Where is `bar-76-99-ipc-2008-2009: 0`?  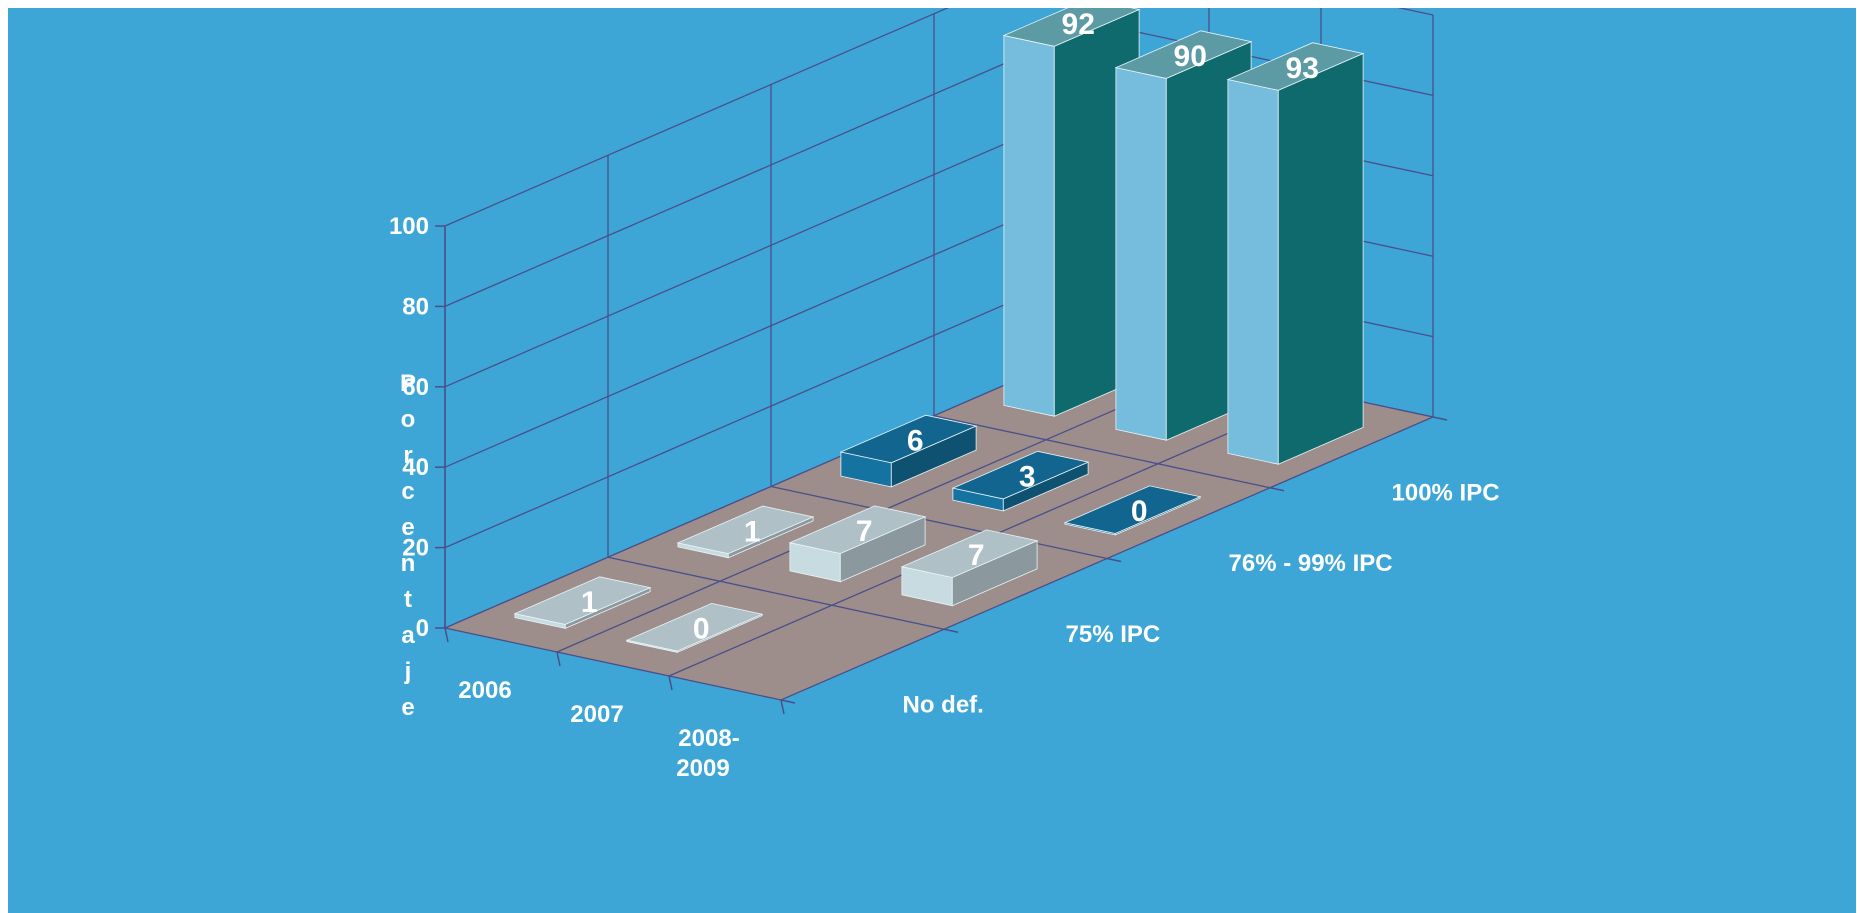 bar-76-99-ipc-2008-2009: 0 is located at coordinates (1132, 510).